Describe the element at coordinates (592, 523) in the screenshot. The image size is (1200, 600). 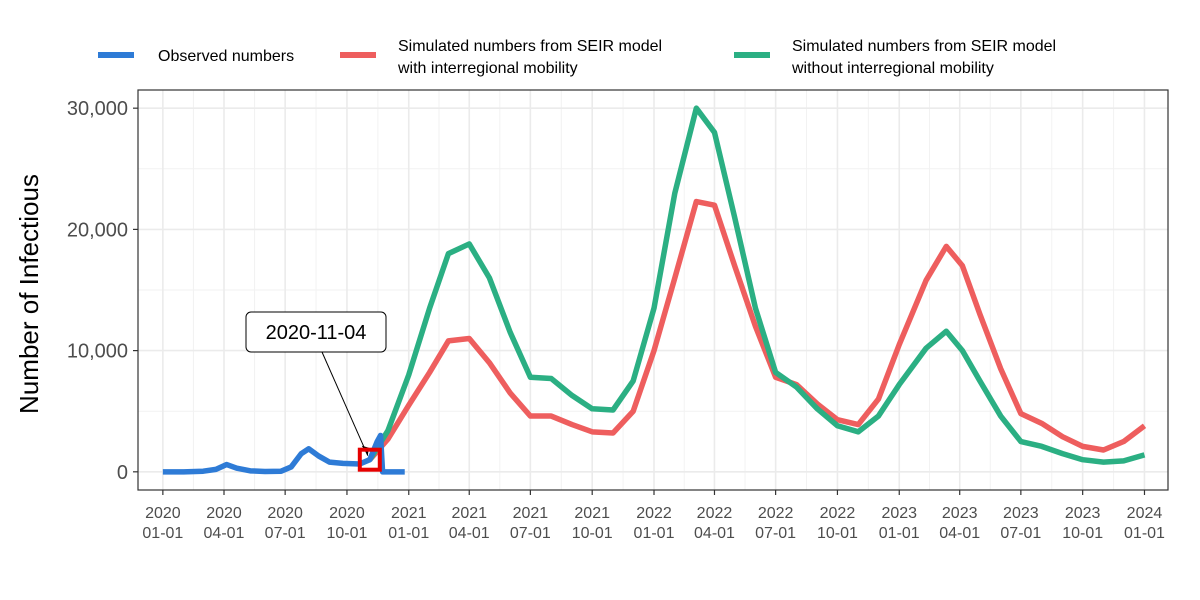
I see `x-tick-label: 2021 10-01` at that location.